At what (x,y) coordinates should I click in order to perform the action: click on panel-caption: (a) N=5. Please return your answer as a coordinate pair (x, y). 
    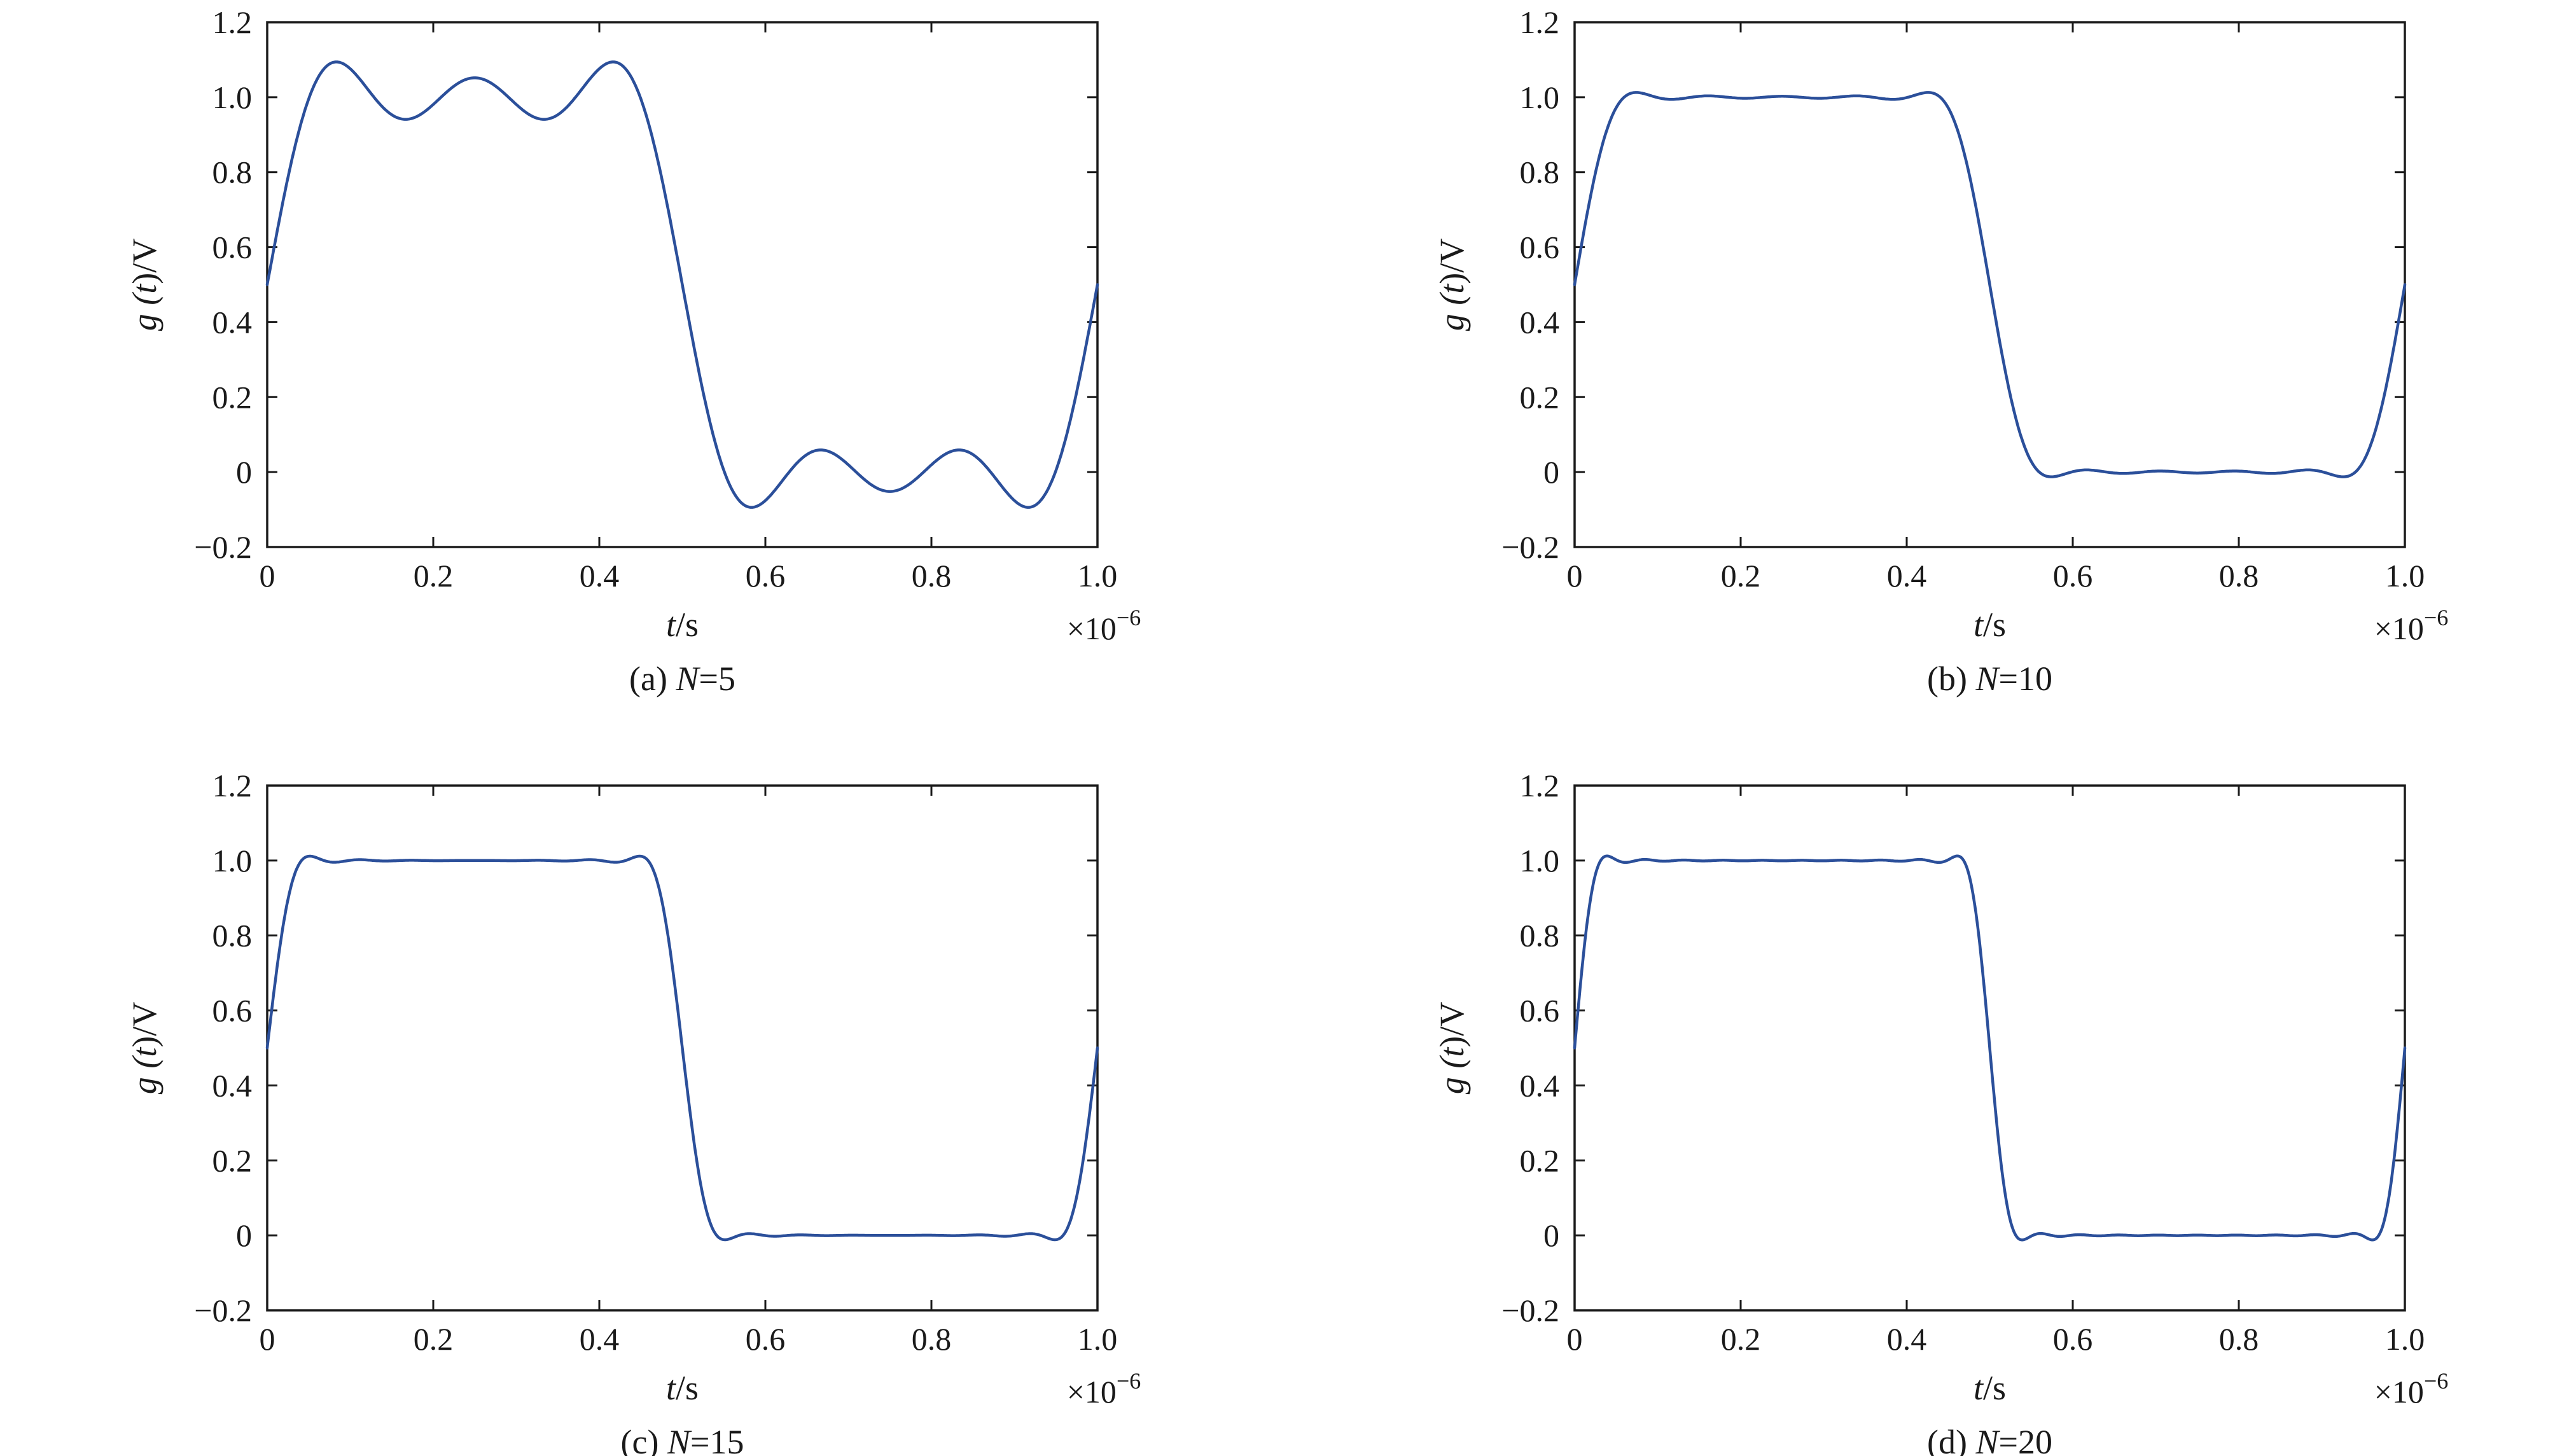
    Looking at the image, I should click on (682, 679).